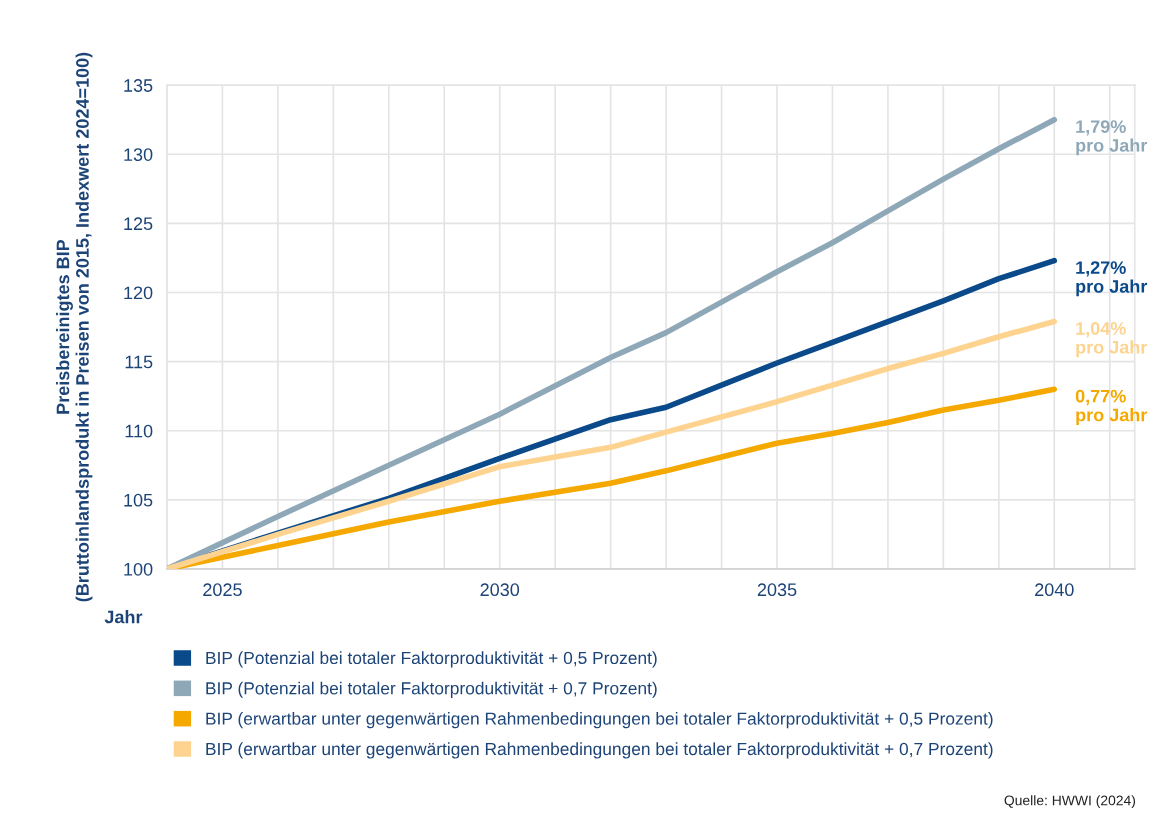 The width and height of the screenshot is (1171, 835). Describe the element at coordinates (1112, 340) in the screenshot. I see `annotation: 1,04% pro Jahr` at that location.